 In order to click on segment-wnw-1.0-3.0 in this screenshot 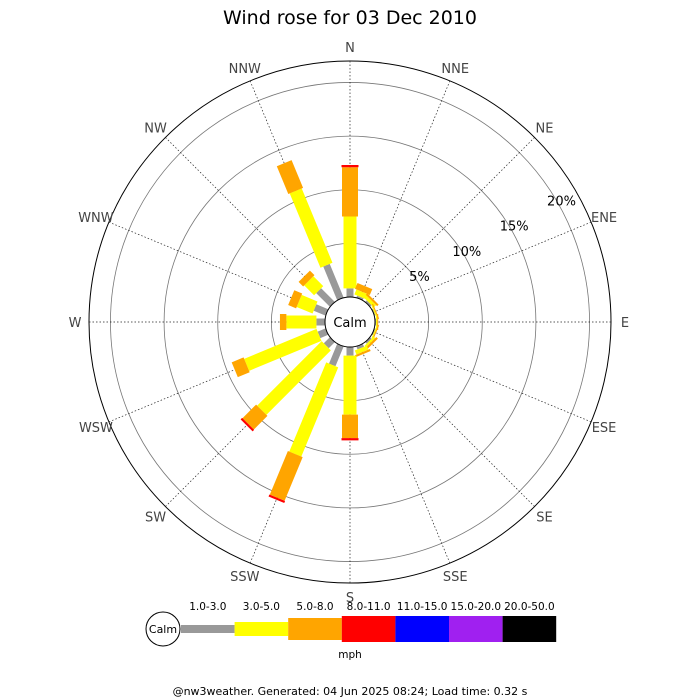, I will do `click(321, 310)`.